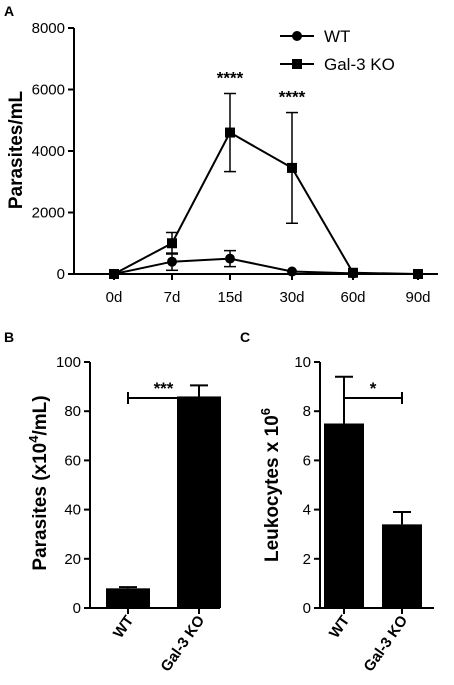  What do you see at coordinates (48, 90) in the screenshot?
I see `panel-a-y-tick-label: 6000` at bounding box center [48, 90].